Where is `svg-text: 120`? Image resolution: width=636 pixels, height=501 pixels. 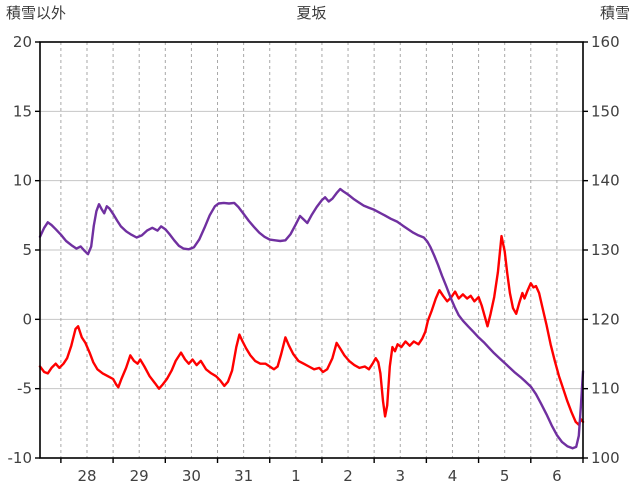 svg-text: 120 is located at coordinates (605, 319).